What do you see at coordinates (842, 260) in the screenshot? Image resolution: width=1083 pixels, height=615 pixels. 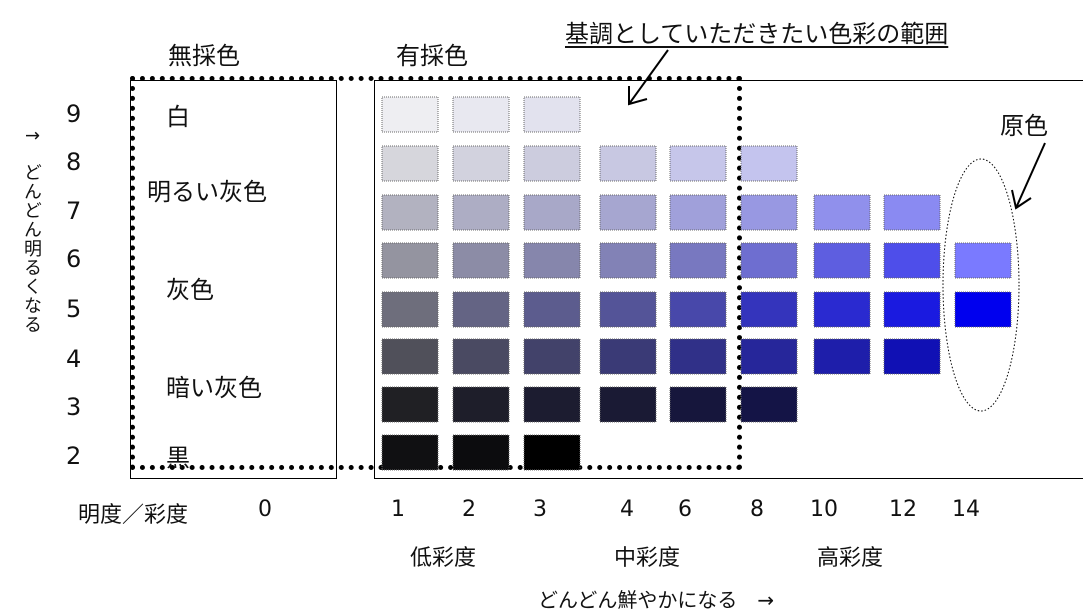 I see `swatch-v6-c10` at bounding box center [842, 260].